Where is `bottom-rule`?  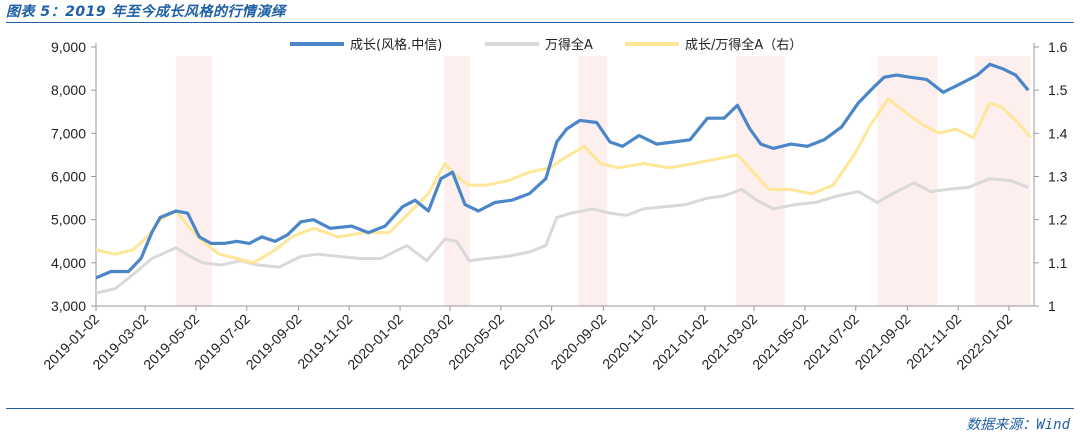 bottom-rule is located at coordinates (540, 408).